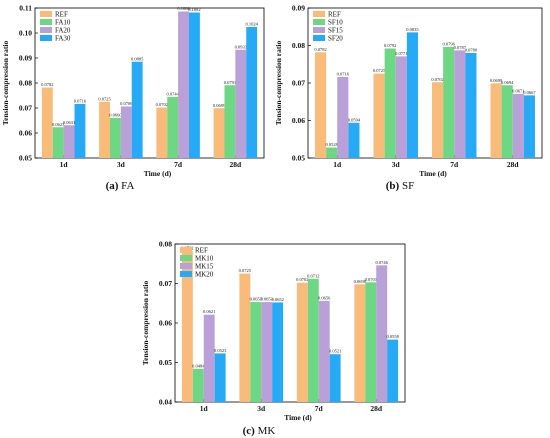  I want to click on bar-fa20-3d, so click(126, 132).